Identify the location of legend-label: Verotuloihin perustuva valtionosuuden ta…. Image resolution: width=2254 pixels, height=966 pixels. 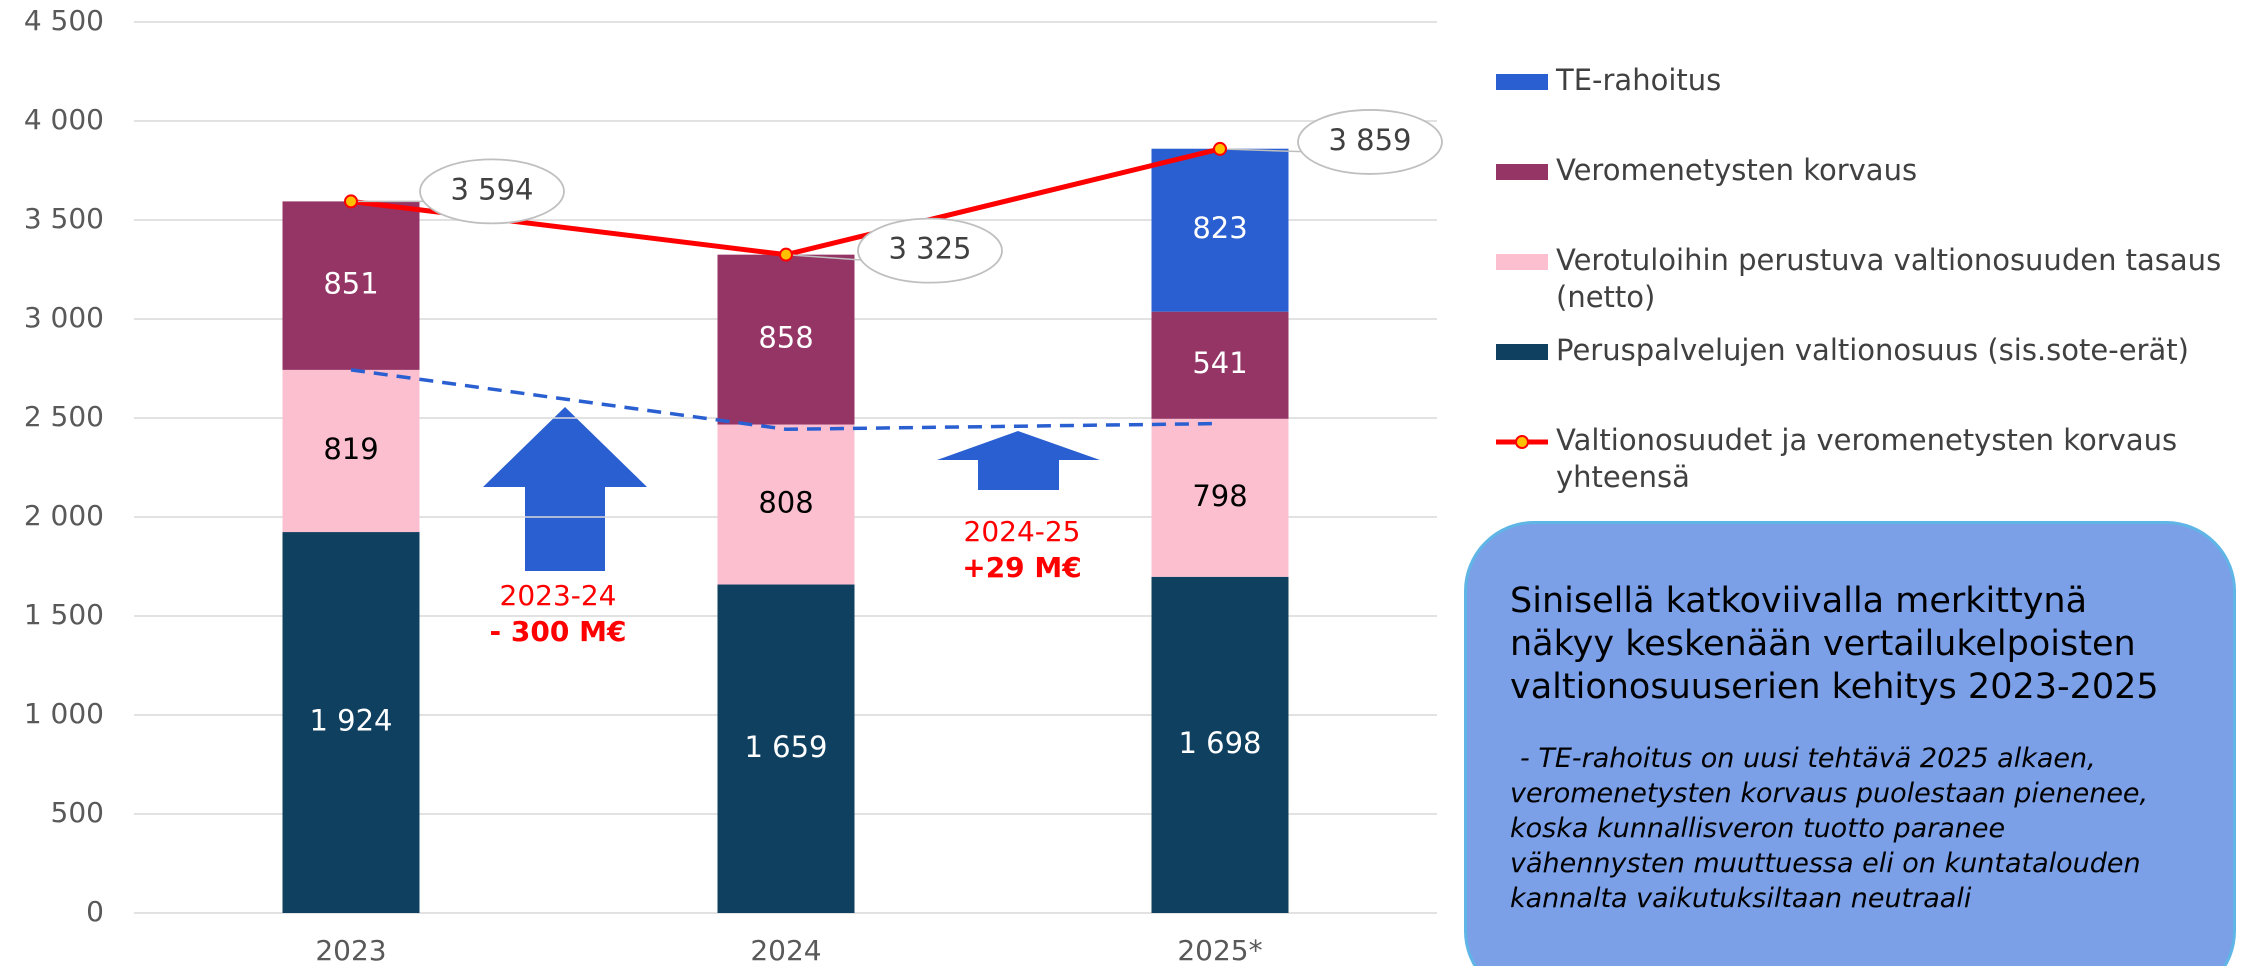
(1889, 278).